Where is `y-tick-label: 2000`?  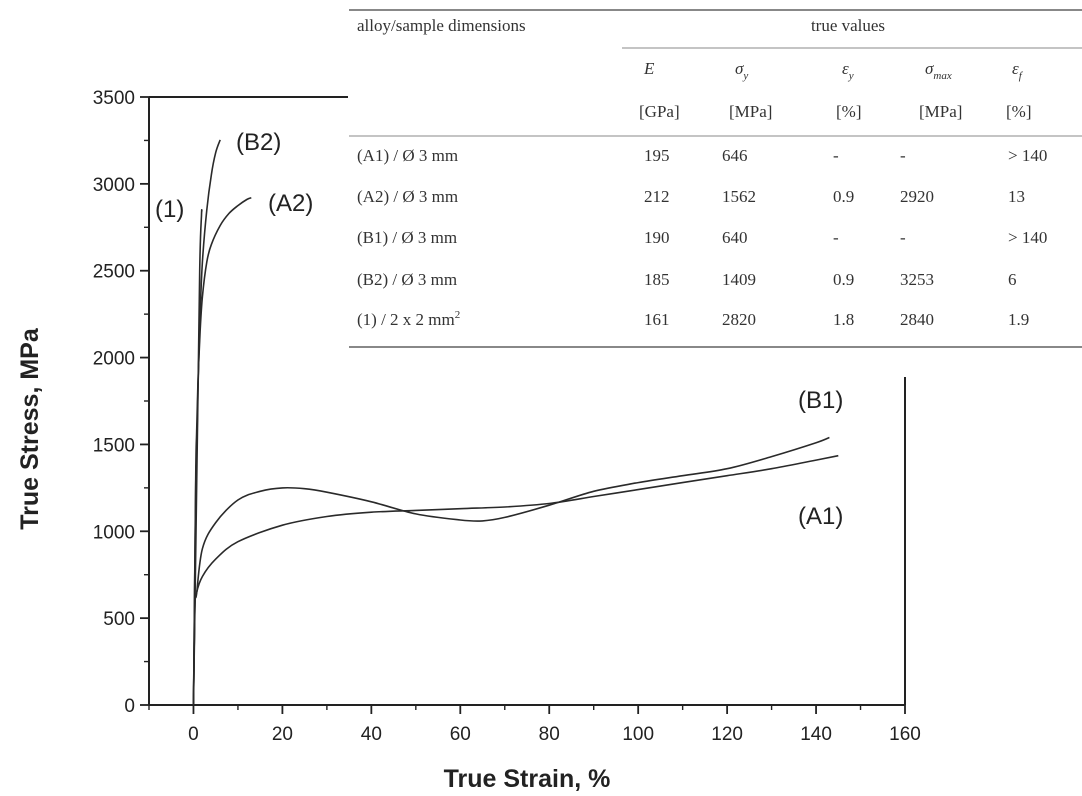 y-tick-label: 2000 is located at coordinates (114, 359).